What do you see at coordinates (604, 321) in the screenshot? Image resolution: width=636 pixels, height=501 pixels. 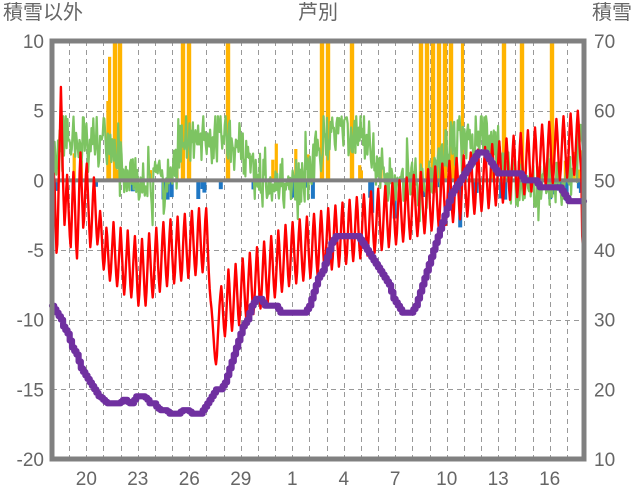 I see `svg-text: 30` at bounding box center [604, 321].